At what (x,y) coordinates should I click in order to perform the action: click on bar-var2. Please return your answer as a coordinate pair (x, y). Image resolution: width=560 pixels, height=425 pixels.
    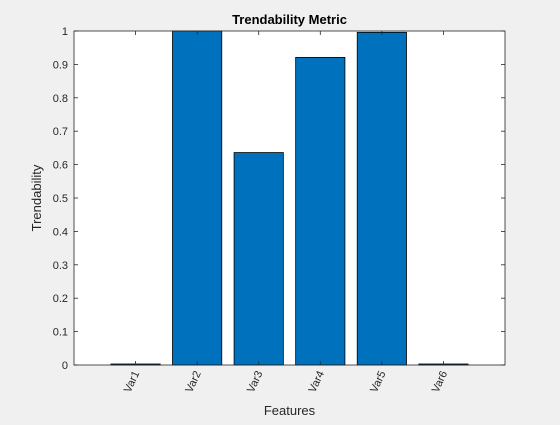
    Looking at the image, I should click on (197, 198).